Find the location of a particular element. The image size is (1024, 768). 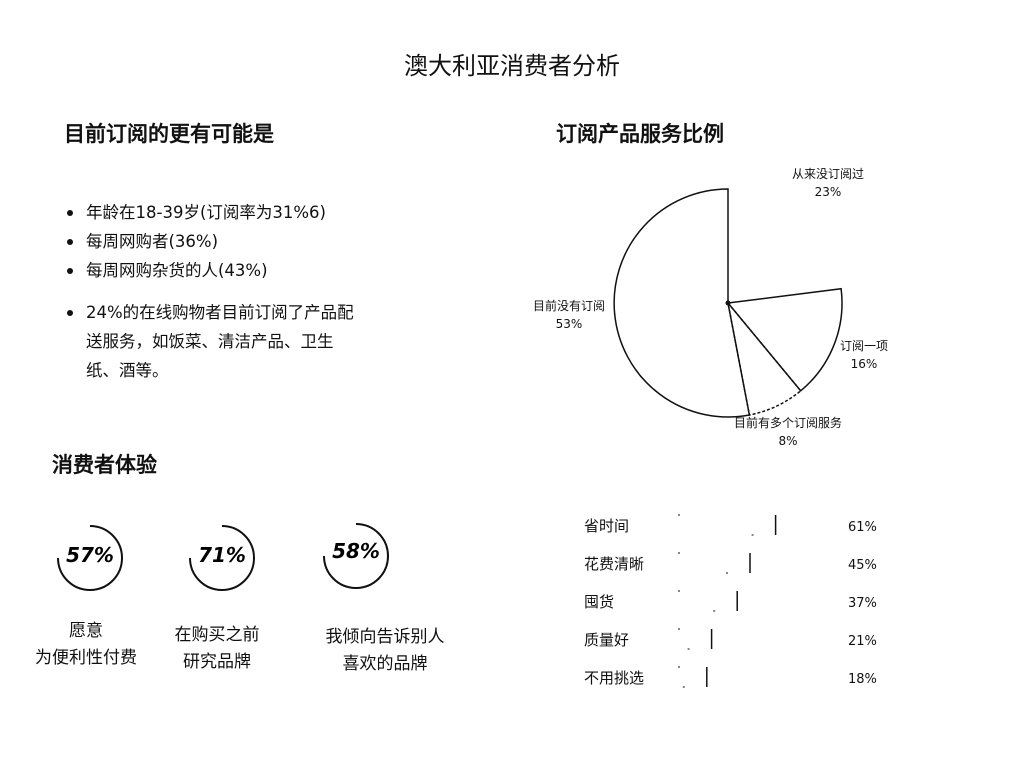

caption-line: 喜欢的品牌 is located at coordinates (385, 664).